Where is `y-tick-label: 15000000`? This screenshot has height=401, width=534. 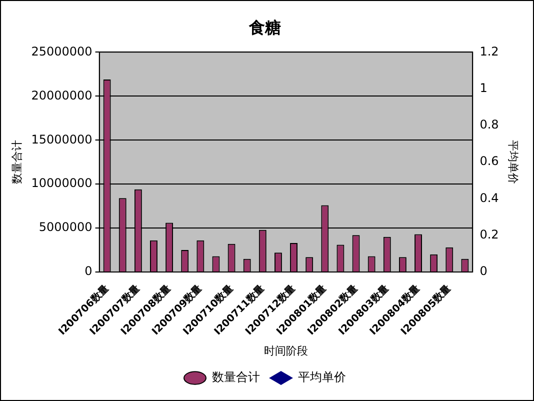 y-tick-label: 15000000 is located at coordinates (61, 139).